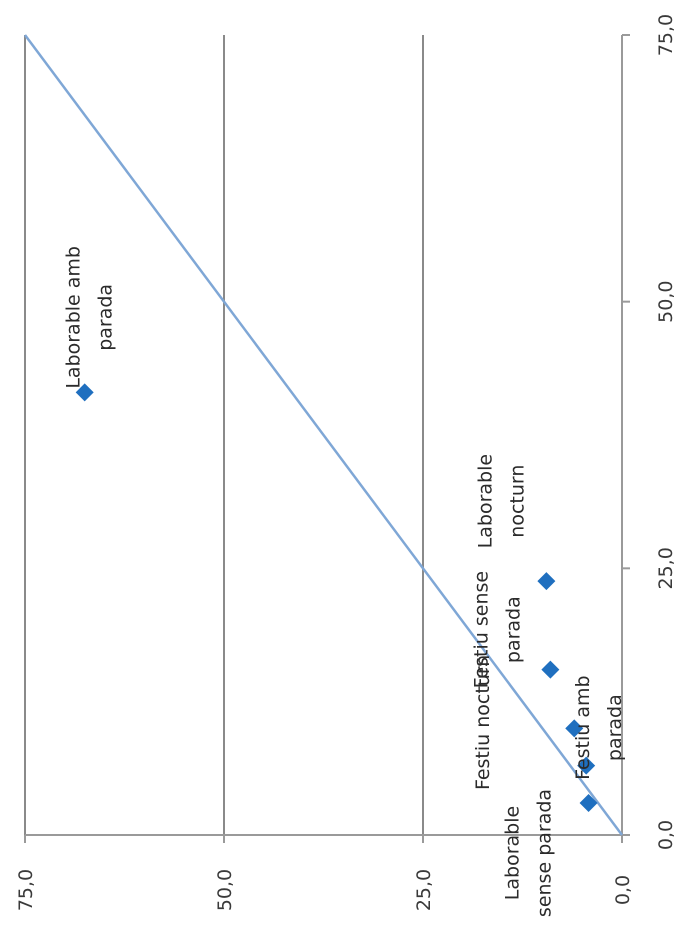 This screenshot has width=677, height=944. What do you see at coordinates (666, 835) in the screenshot?
I see `x-tick-label: 0,0` at bounding box center [666, 835].